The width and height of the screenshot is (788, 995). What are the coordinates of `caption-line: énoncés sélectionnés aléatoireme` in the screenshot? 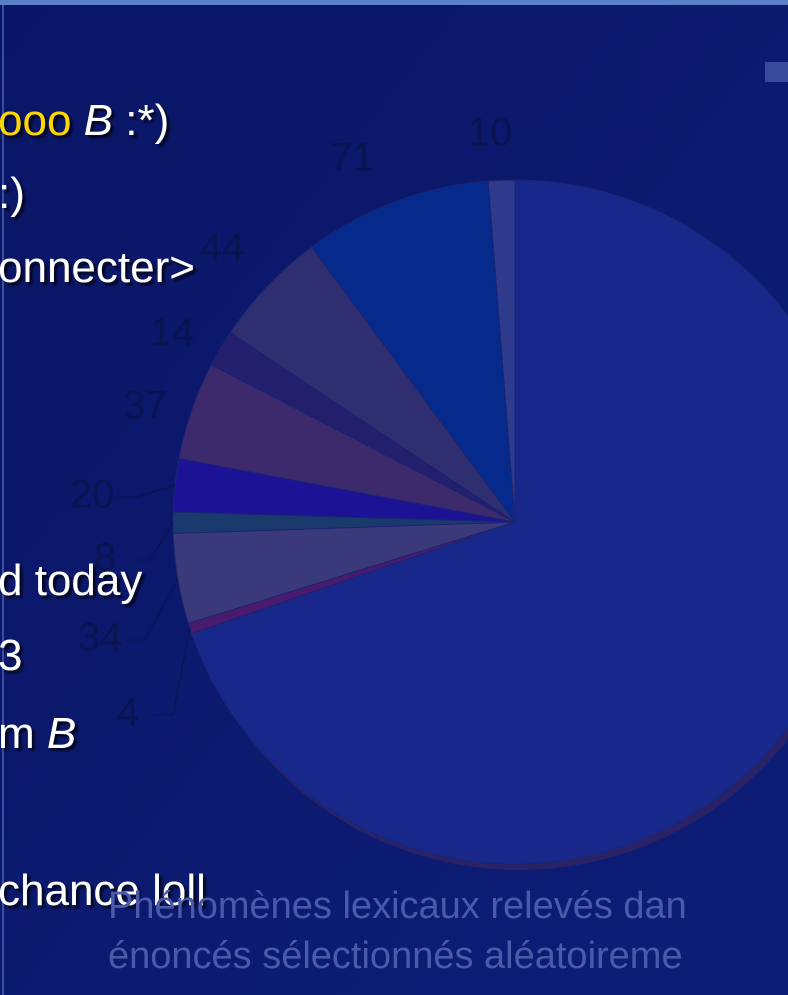 It's located at (395, 956).